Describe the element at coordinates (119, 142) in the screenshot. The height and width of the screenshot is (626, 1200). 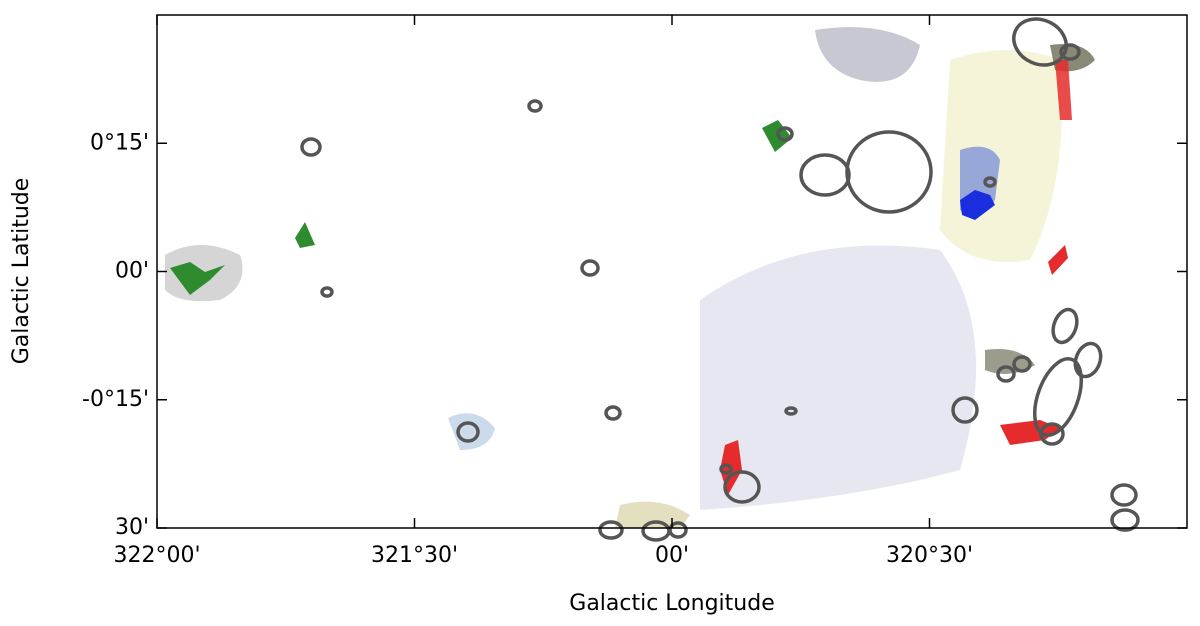
I see `y-tick-label: 0°15'` at that location.